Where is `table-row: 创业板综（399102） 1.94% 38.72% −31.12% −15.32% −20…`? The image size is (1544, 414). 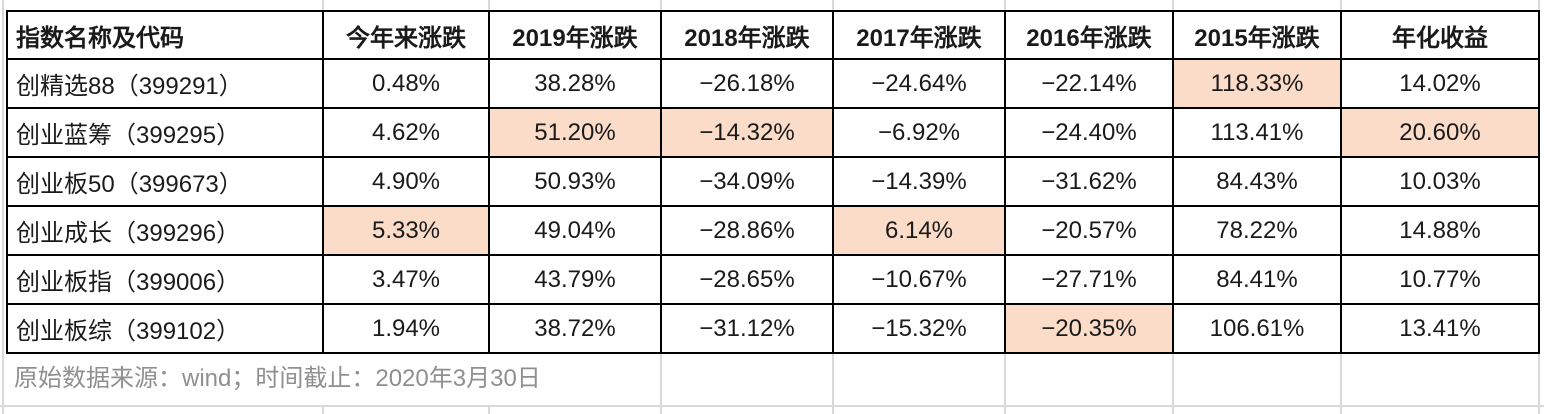
table-row: 创业板综（399102） 1.94% 38.72% −31.12% −15.32% −20… is located at coordinates (773, 328).